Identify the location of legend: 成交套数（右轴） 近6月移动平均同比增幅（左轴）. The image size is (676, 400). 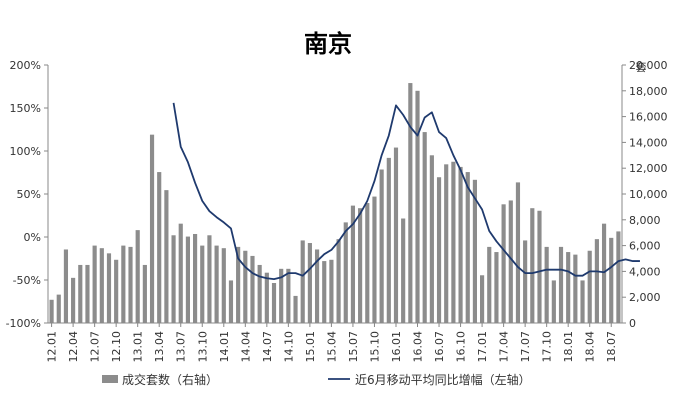
(316, 379).